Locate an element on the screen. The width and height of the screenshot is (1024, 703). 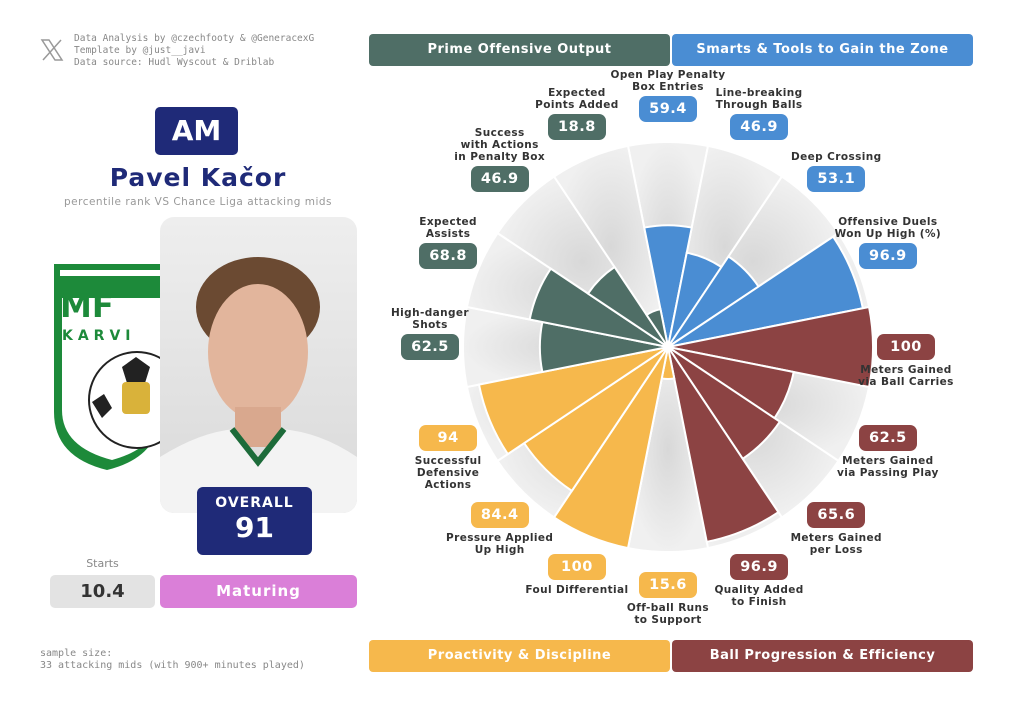
player-name: Pavel Kačor is located at coordinates (198, 177).